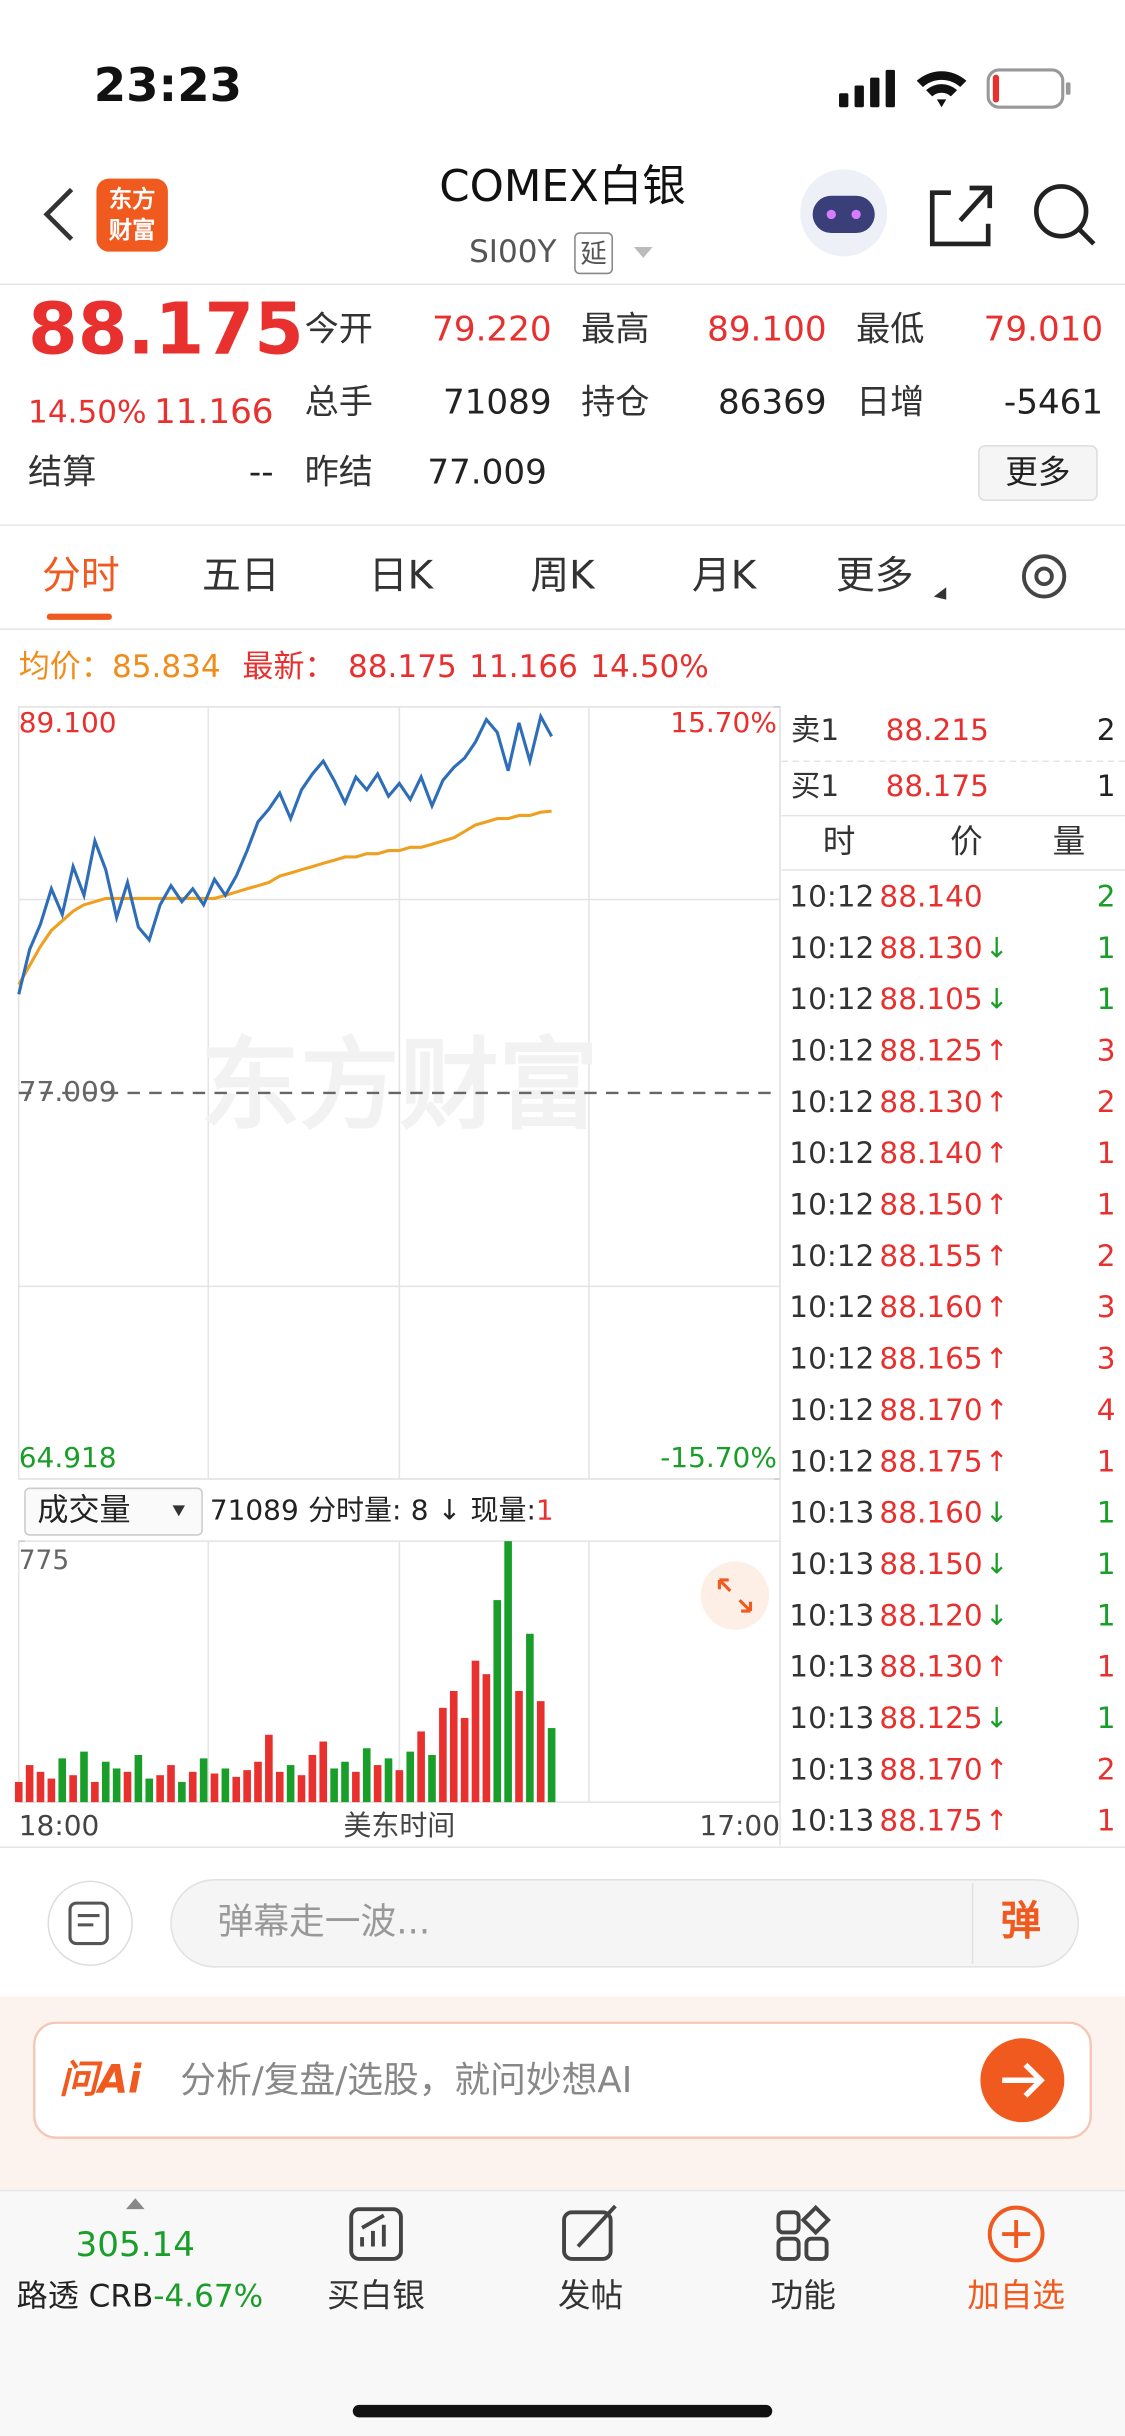 The width and height of the screenshot is (1125, 2436). Describe the element at coordinates (590, 2296) in the screenshot. I see `tab-bar-item: 发帖` at that location.